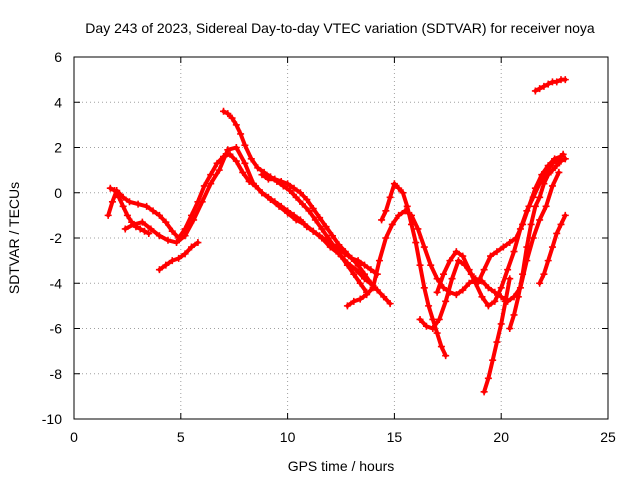  I want to click on y-tick-label: 2, so click(58, 148).